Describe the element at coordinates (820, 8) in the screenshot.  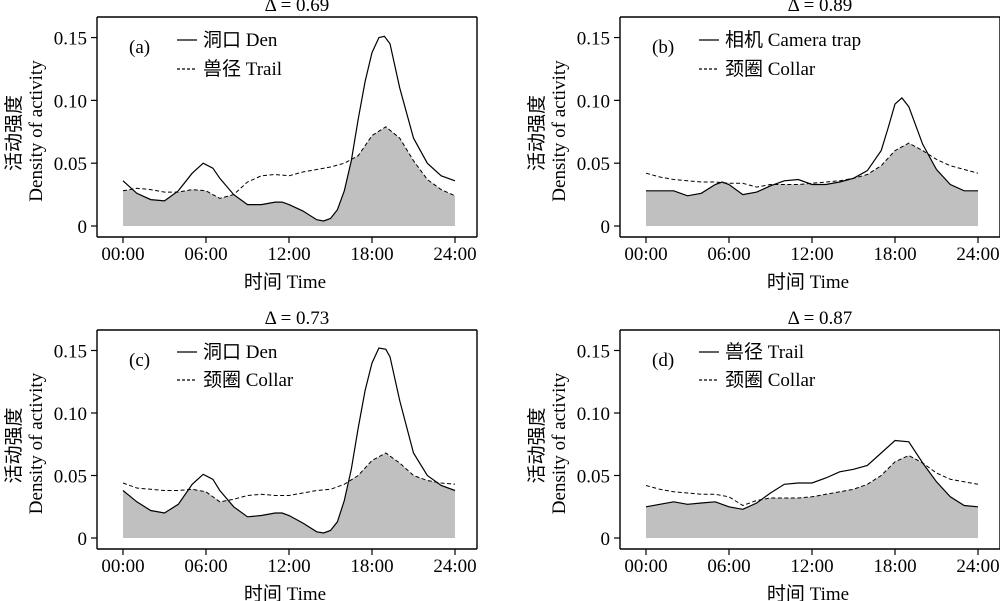
I see `panel-title: Δ = 0.89` at that location.